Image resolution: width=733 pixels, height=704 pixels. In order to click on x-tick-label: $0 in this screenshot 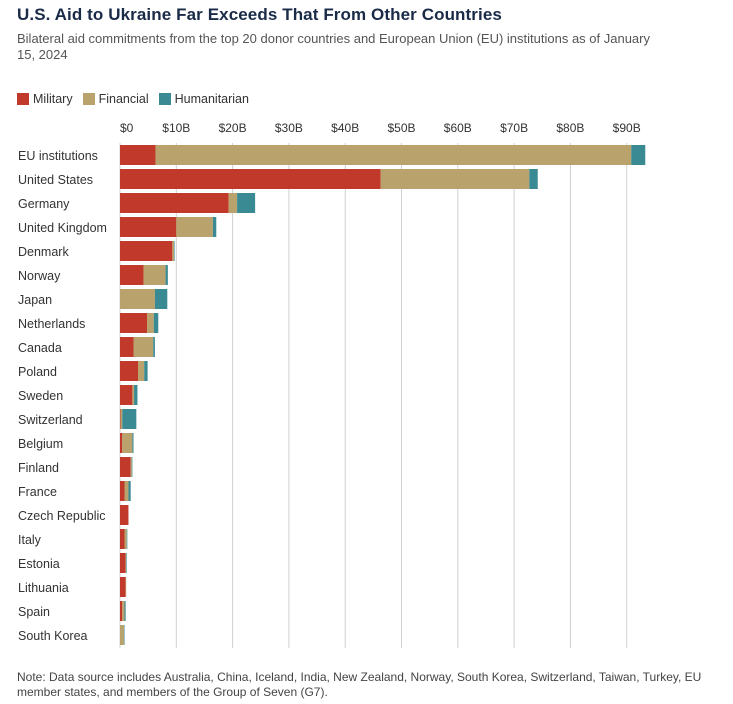, I will do `click(127, 128)`.